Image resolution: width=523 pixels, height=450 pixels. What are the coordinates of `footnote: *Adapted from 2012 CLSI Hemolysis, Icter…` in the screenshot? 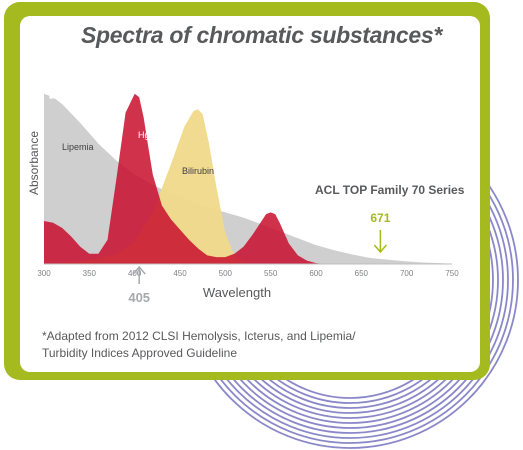 It's located at (232, 345).